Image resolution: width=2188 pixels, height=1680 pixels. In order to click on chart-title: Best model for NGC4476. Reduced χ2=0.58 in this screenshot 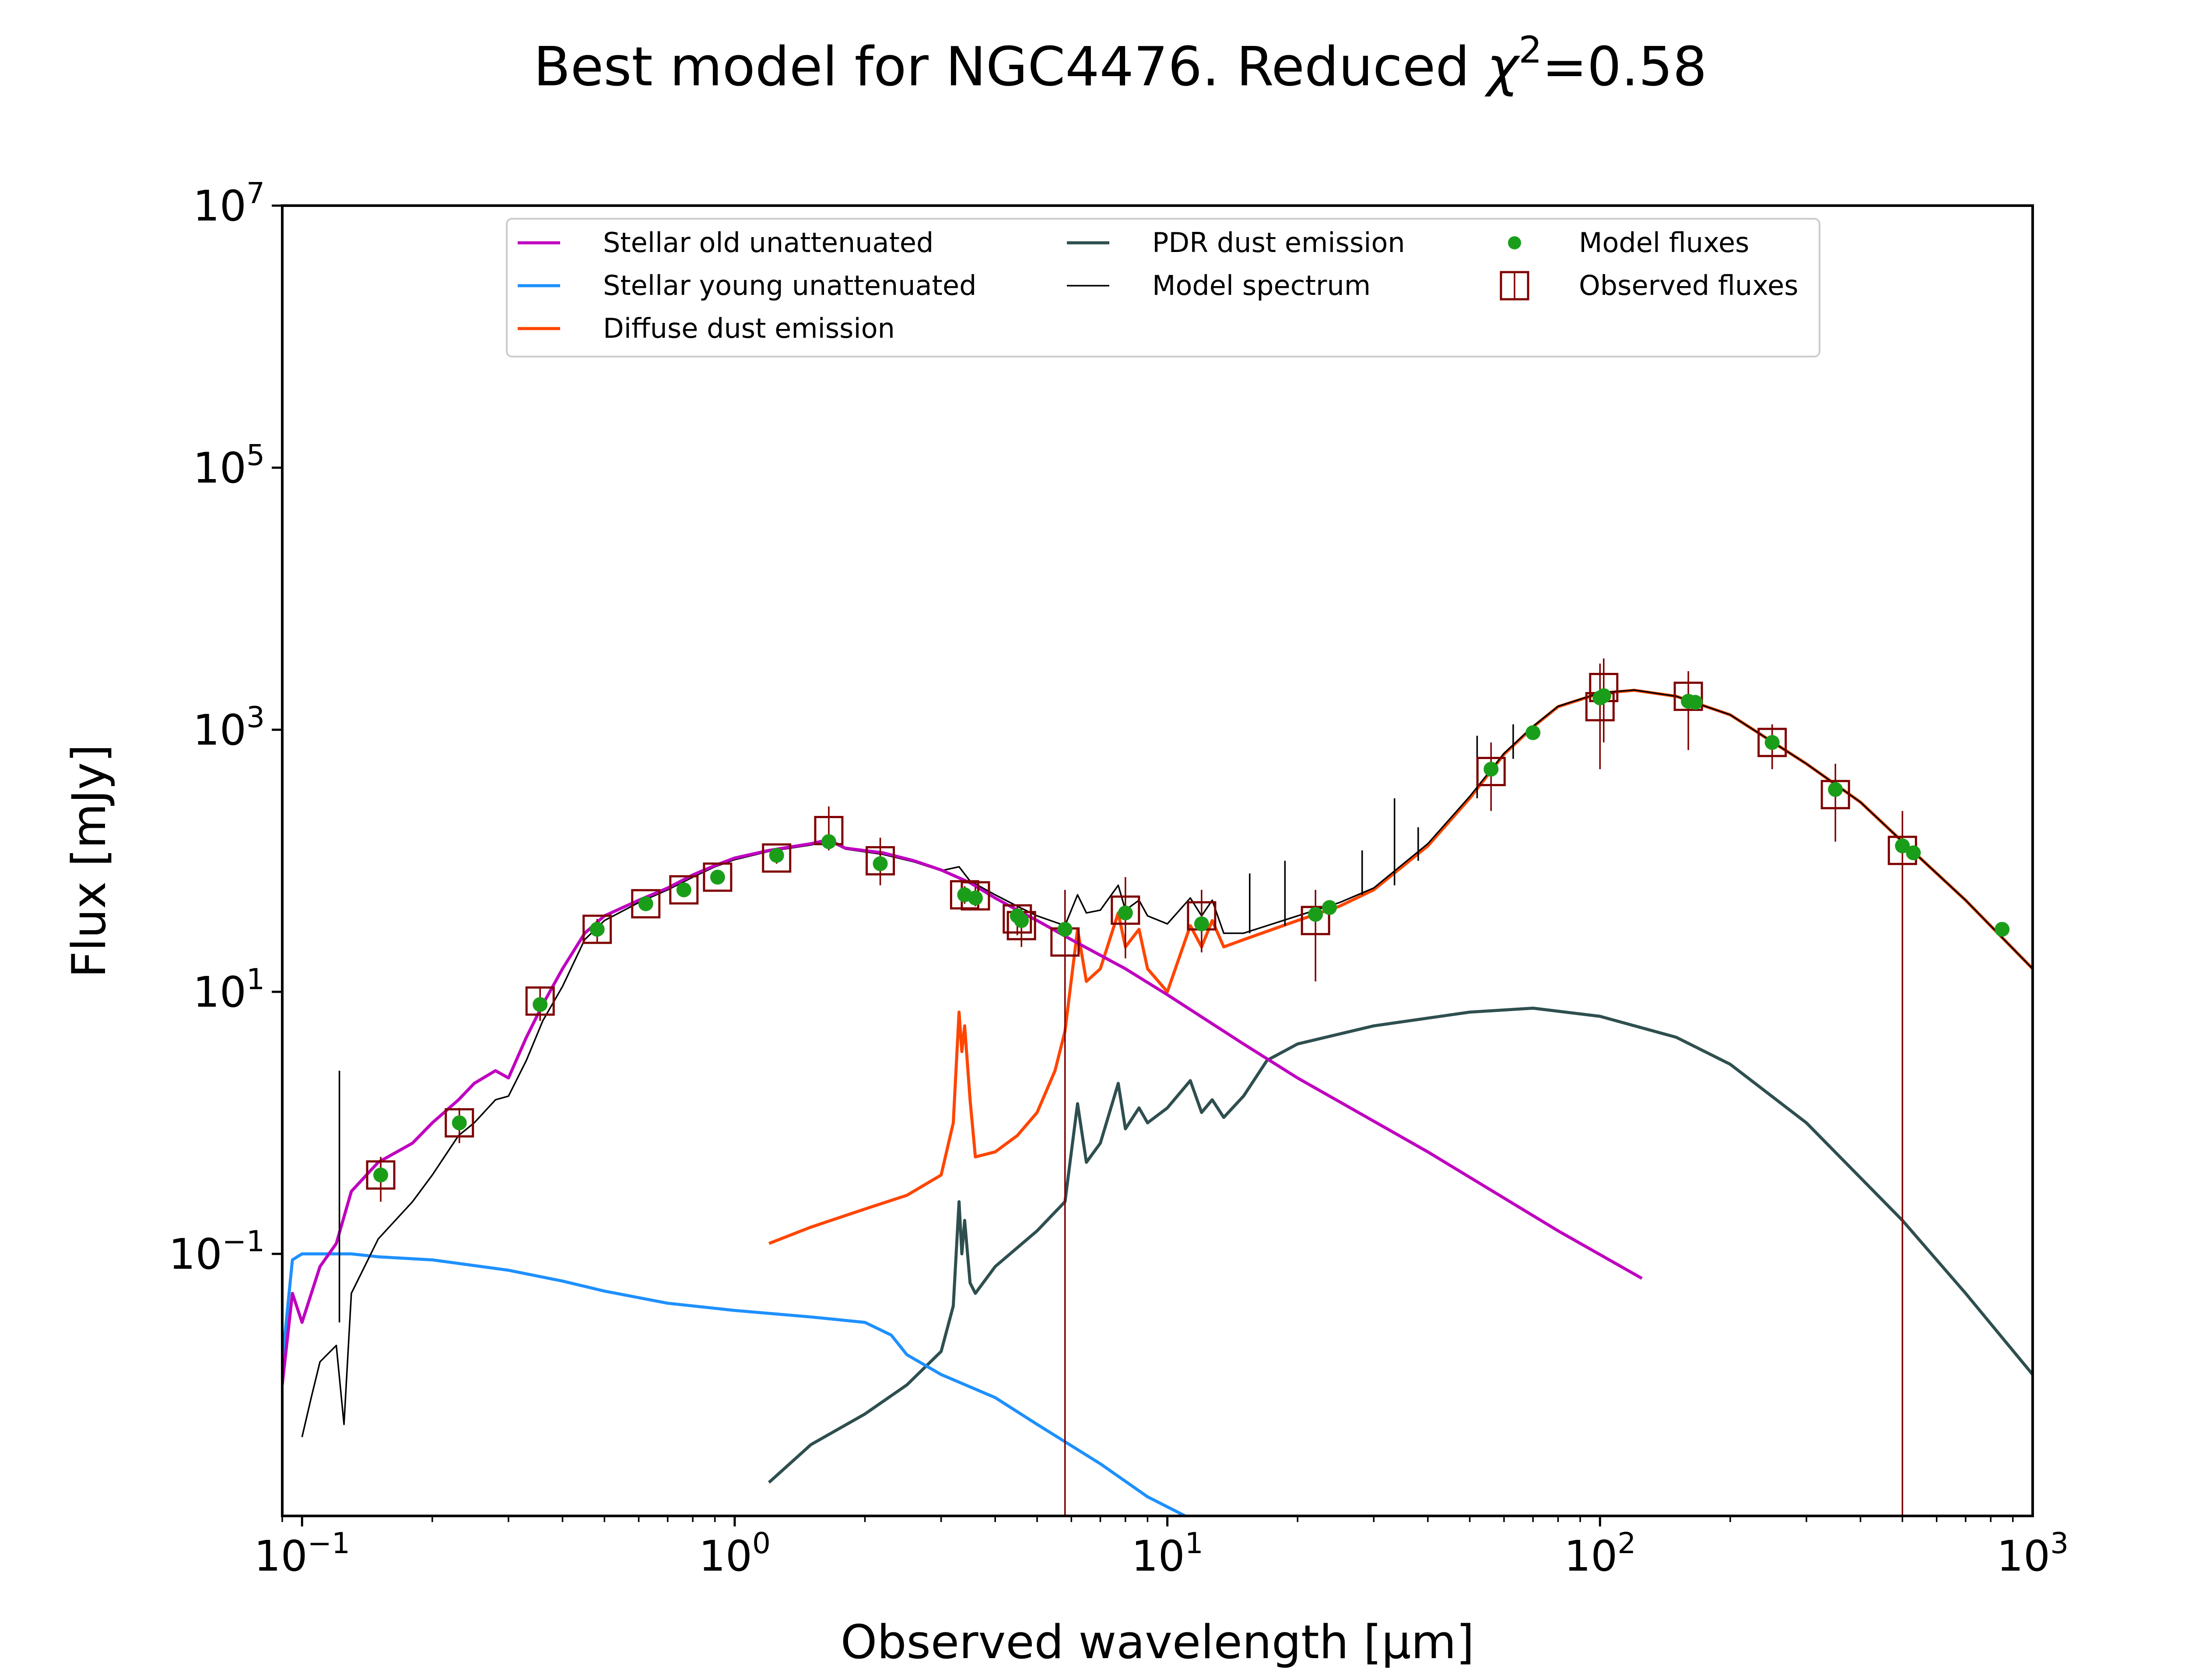, I will do `click(1120, 63)`.